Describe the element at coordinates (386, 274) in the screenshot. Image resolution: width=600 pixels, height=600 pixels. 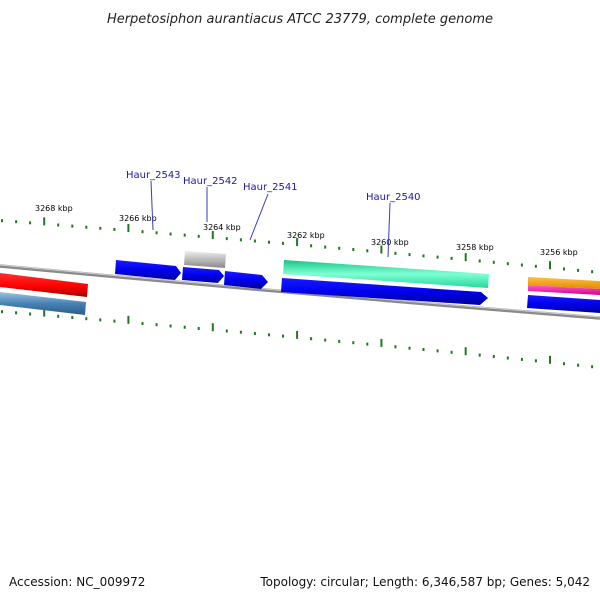
I see `feature-haur-2540-aqua` at that location.